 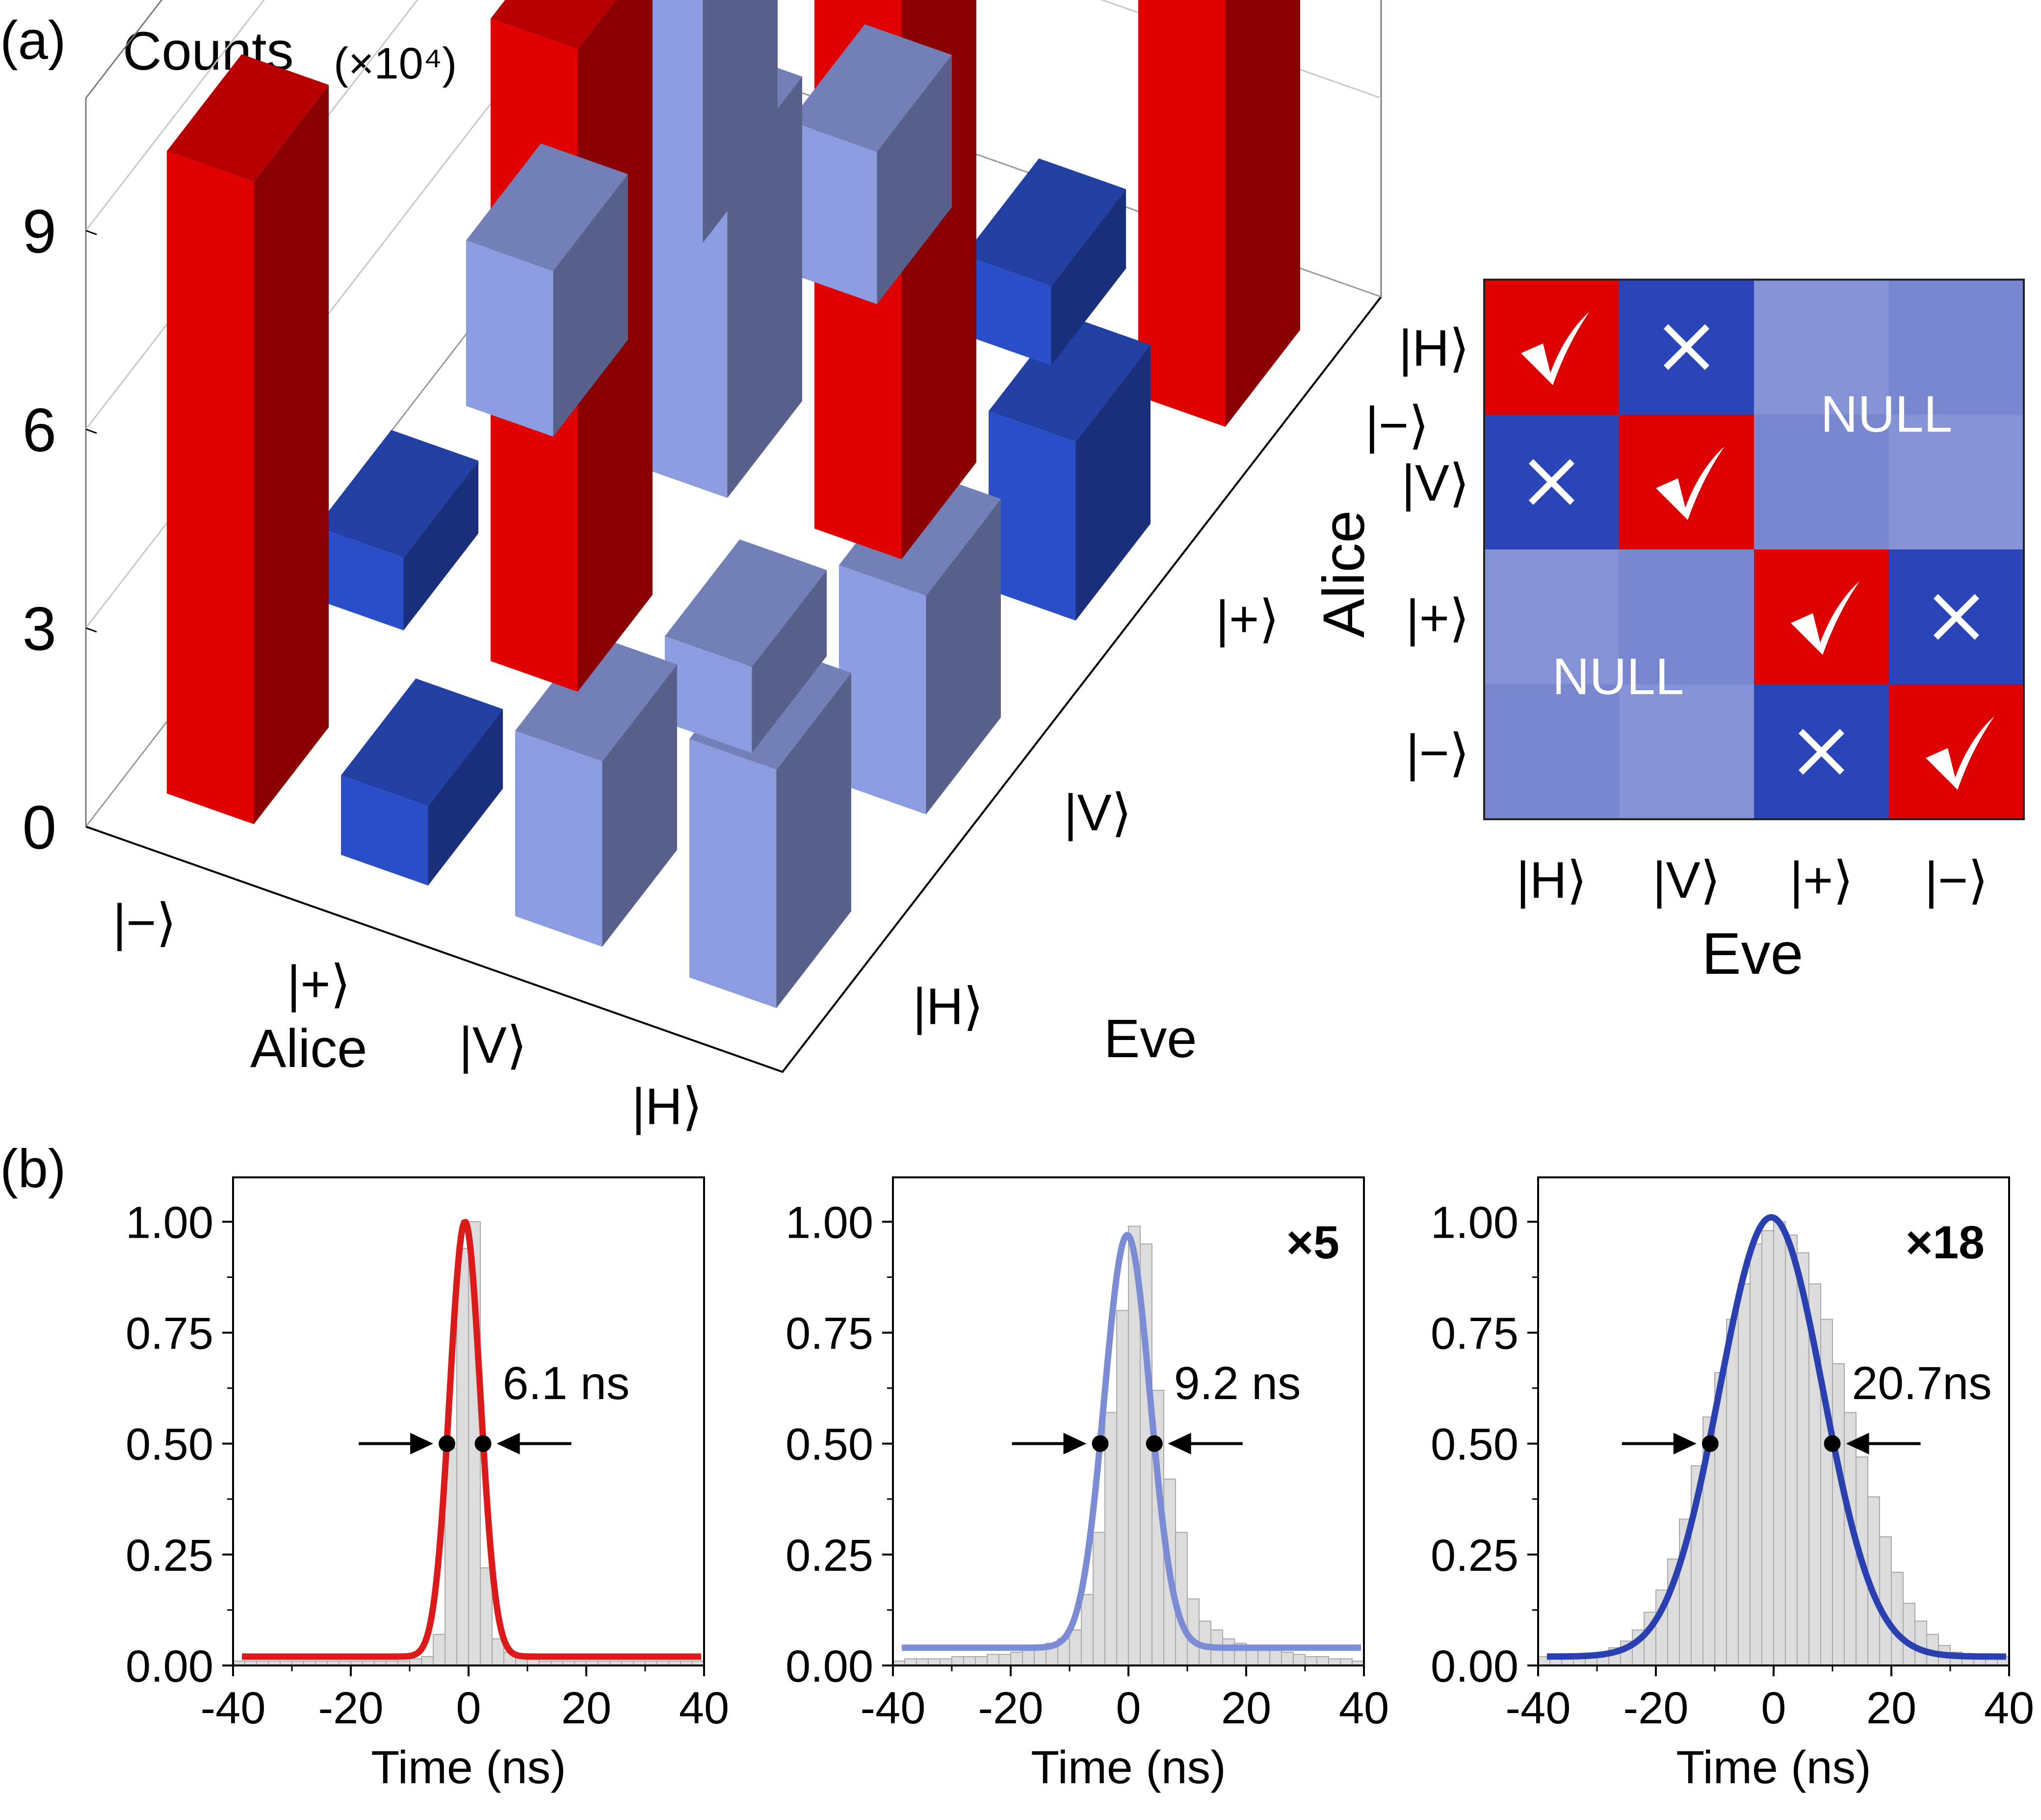 I want to click on fwhm-label: 6.1 ns, so click(x=566, y=1383).